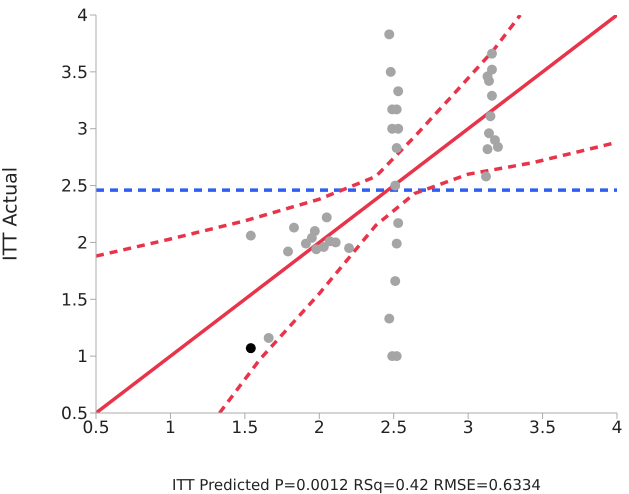  I want to click on x-tick-label: 4, so click(617, 428).